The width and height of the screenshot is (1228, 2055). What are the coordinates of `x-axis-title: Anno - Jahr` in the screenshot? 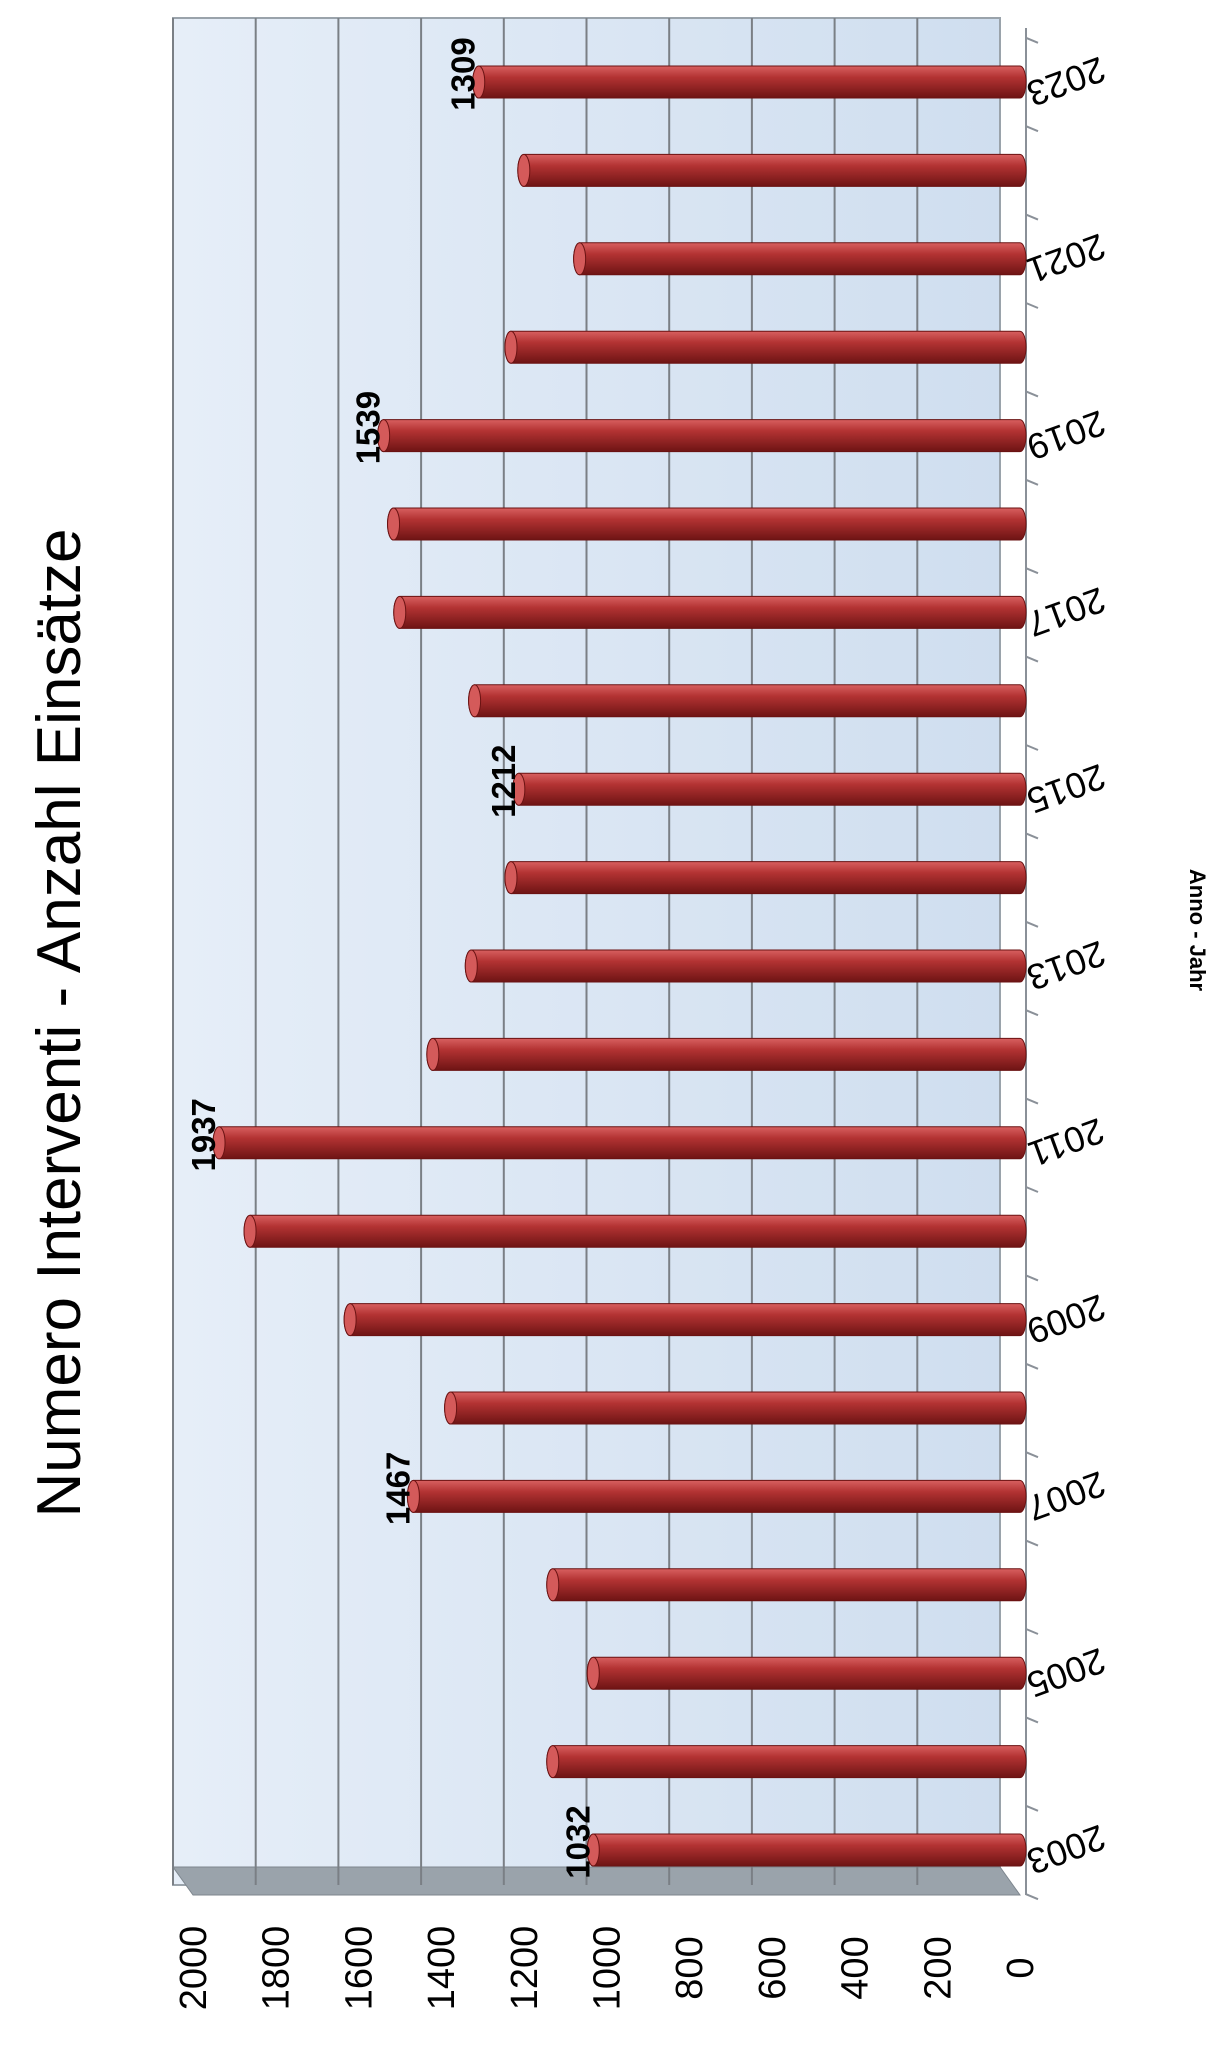 It's located at (1197, 930).